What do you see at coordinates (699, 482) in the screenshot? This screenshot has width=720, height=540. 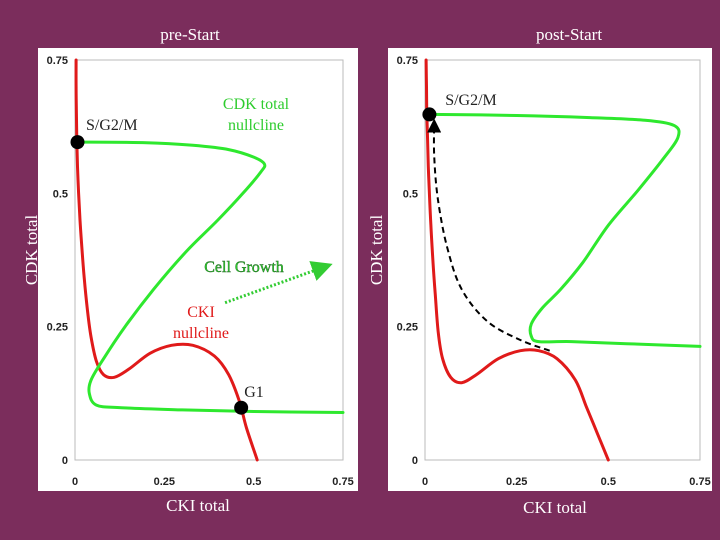 I see `post-start-xtick-label: 0.75` at bounding box center [699, 482].